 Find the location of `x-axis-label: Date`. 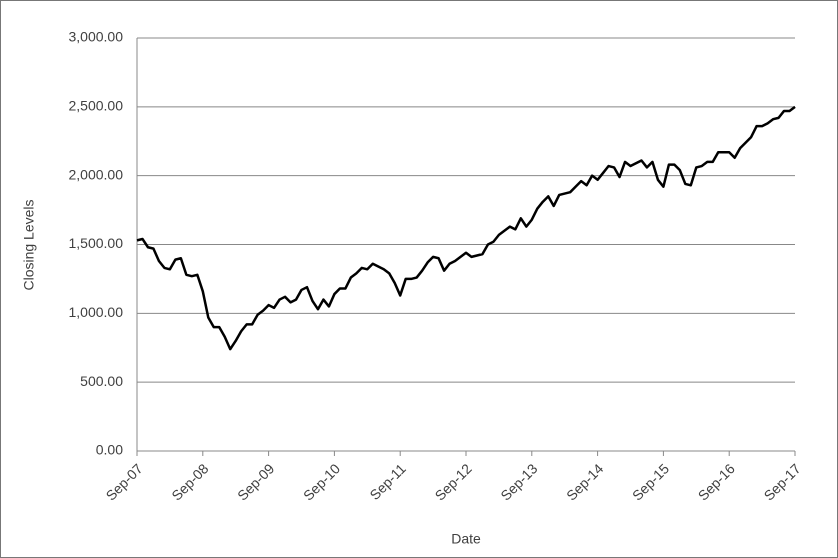

x-axis-label: Date is located at coordinates (466, 539).